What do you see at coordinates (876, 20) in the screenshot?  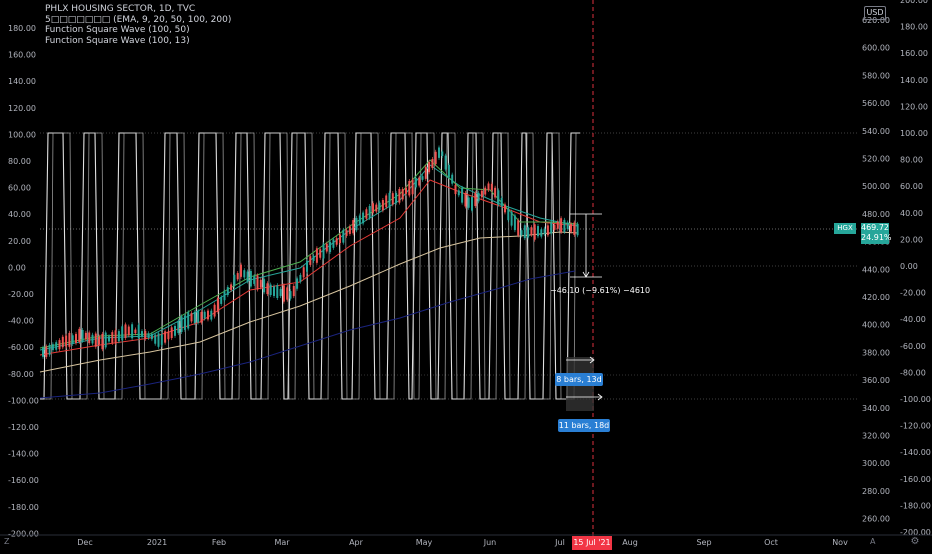 I see `price-axis-label: 620.00` at bounding box center [876, 20].